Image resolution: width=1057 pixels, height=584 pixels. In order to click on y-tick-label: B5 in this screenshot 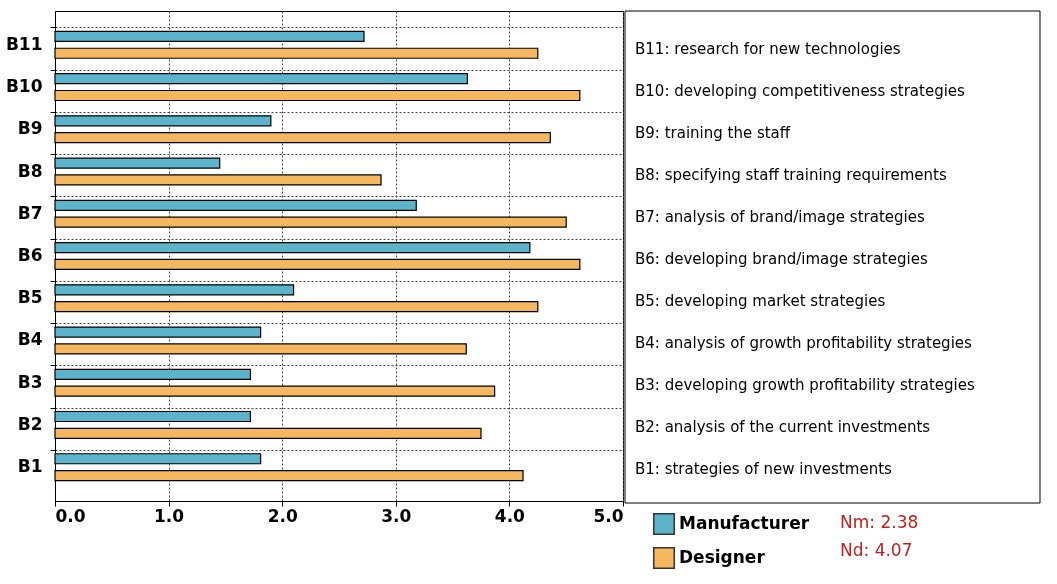, I will do `click(30, 297)`.